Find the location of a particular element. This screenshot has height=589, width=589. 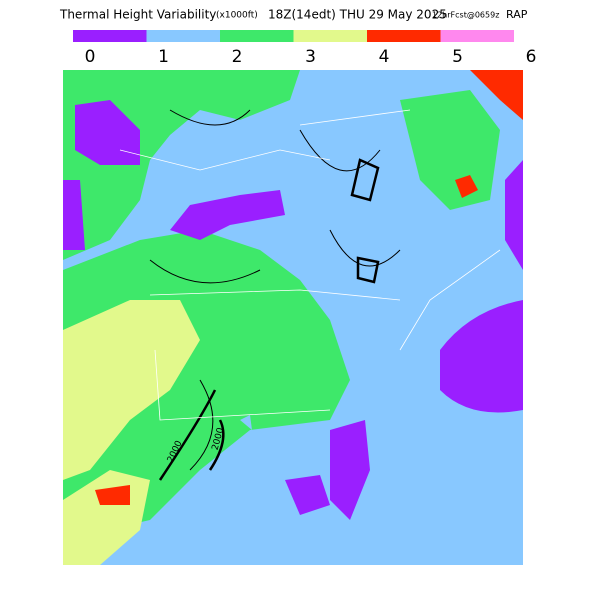

region-blue is located at coordinates (246, 422).